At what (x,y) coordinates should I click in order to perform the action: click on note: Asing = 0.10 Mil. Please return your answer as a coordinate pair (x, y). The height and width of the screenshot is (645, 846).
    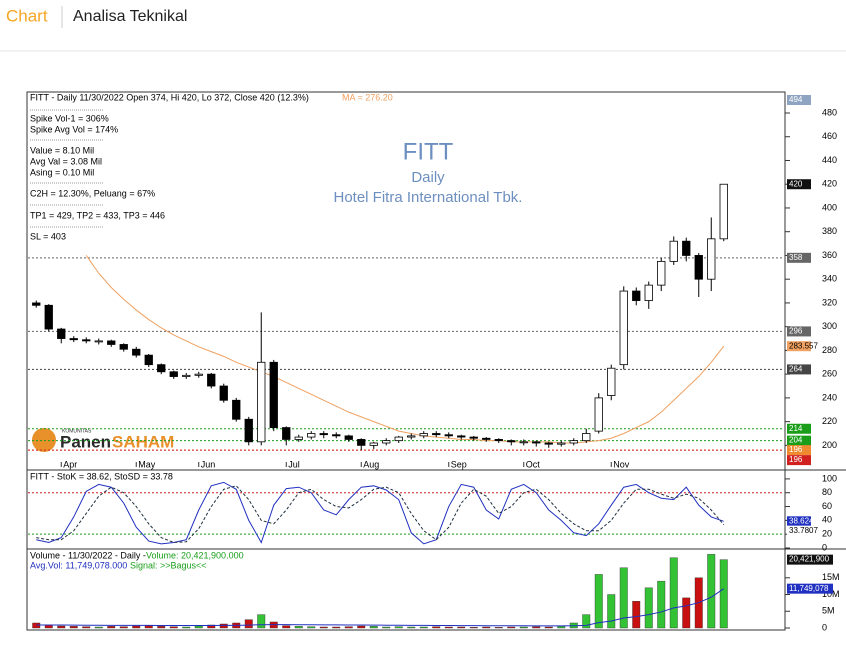
    Looking at the image, I should click on (62, 172).